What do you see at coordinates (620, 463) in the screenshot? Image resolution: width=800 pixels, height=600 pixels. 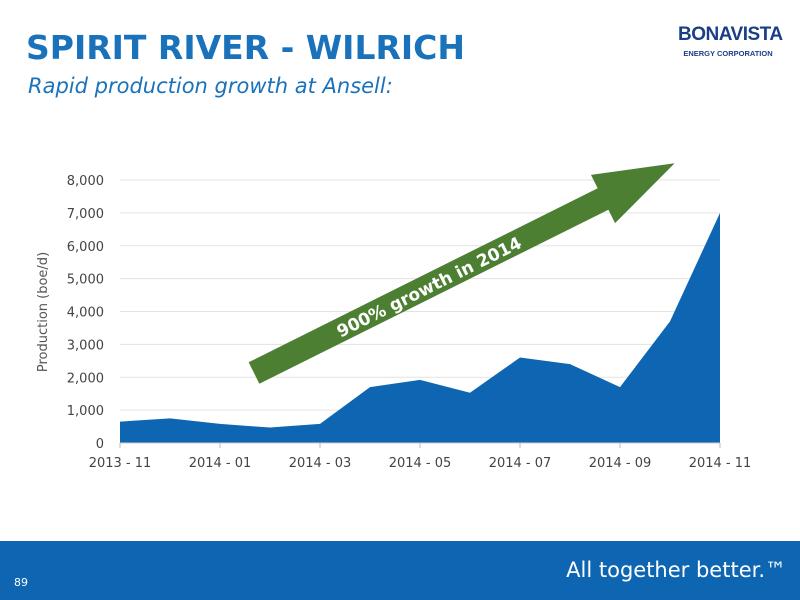 I see `x-tick-label: 2014 - 09` at bounding box center [620, 463].